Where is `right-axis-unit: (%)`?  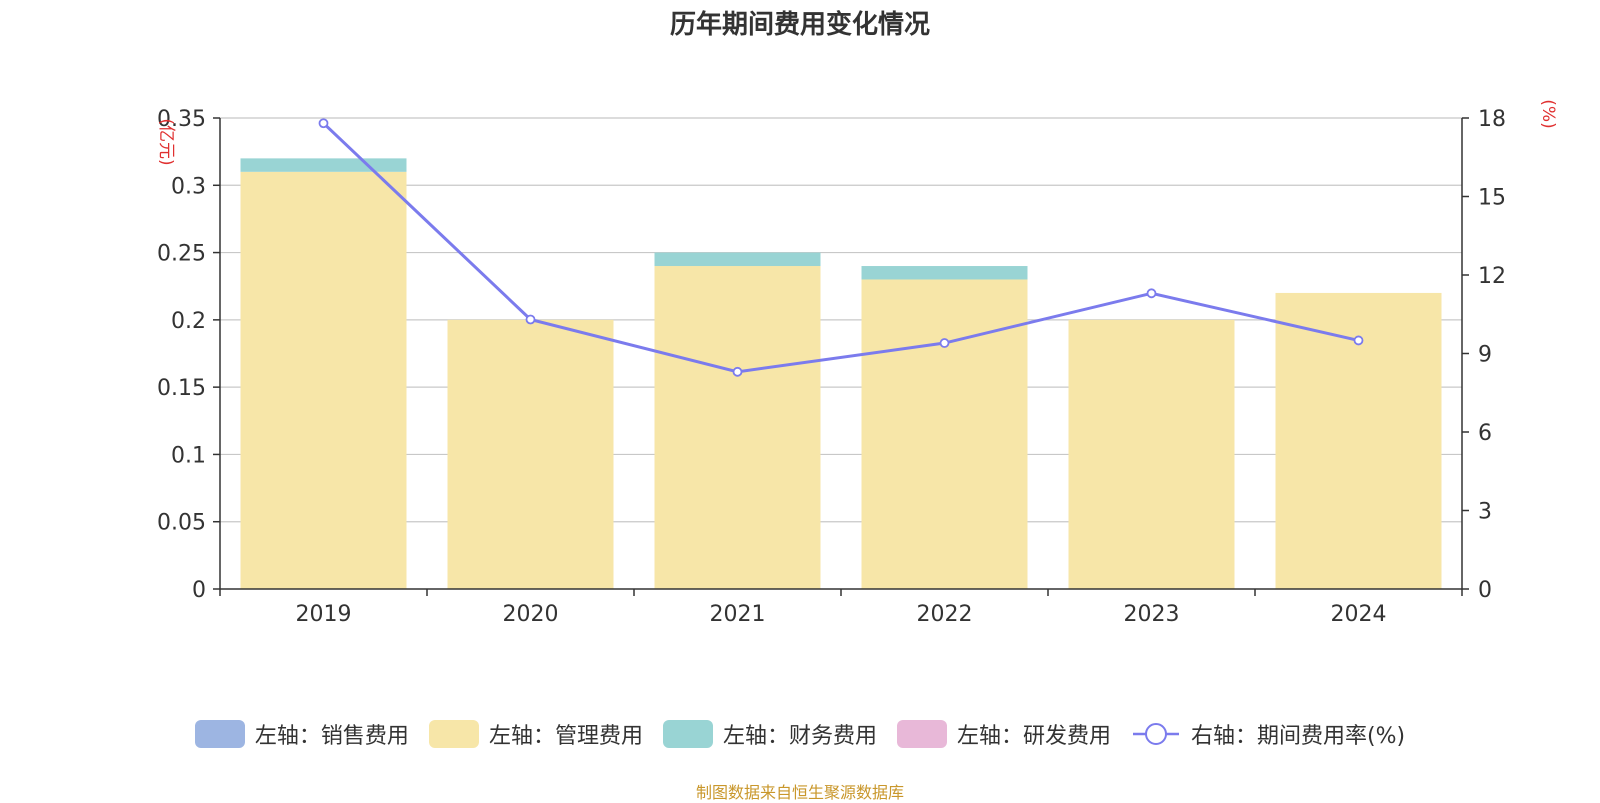 right-axis-unit: (%) is located at coordinates (1548, 113).